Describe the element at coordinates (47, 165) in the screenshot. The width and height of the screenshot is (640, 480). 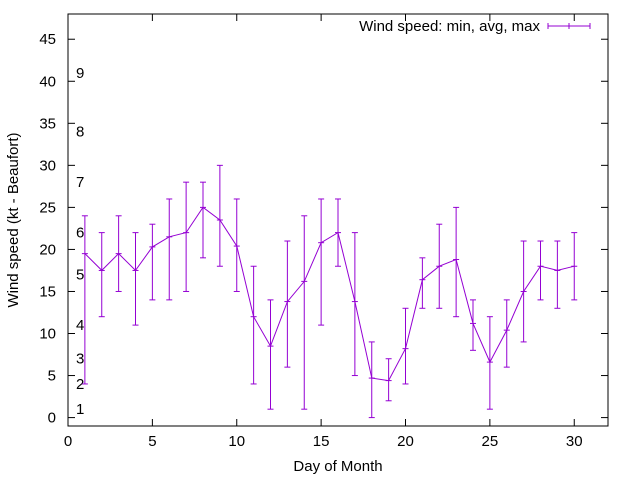
I see `y-tick-label: 30` at that location.